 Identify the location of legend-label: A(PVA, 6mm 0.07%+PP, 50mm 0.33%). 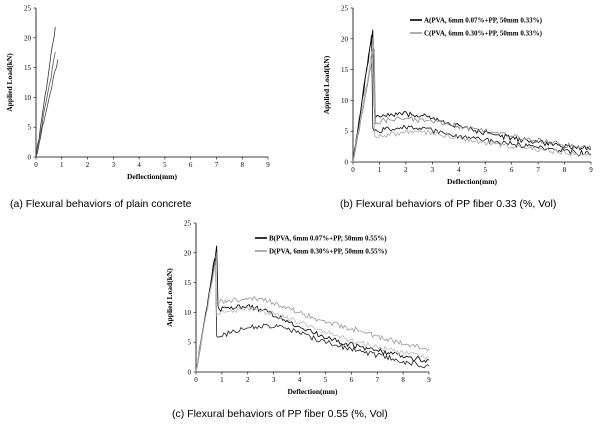
(483, 21).